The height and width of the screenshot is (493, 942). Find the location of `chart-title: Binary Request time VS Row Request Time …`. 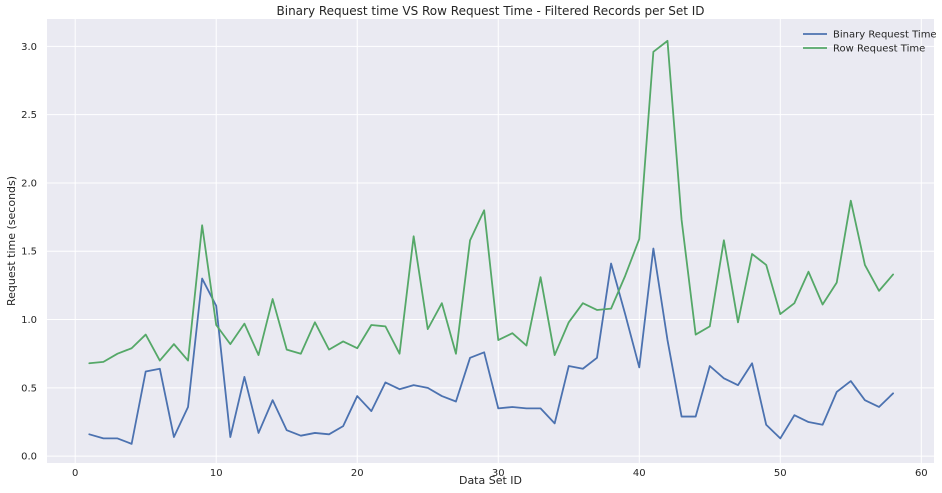

chart-title: Binary Request time VS Row Request Time … is located at coordinates (491, 11).